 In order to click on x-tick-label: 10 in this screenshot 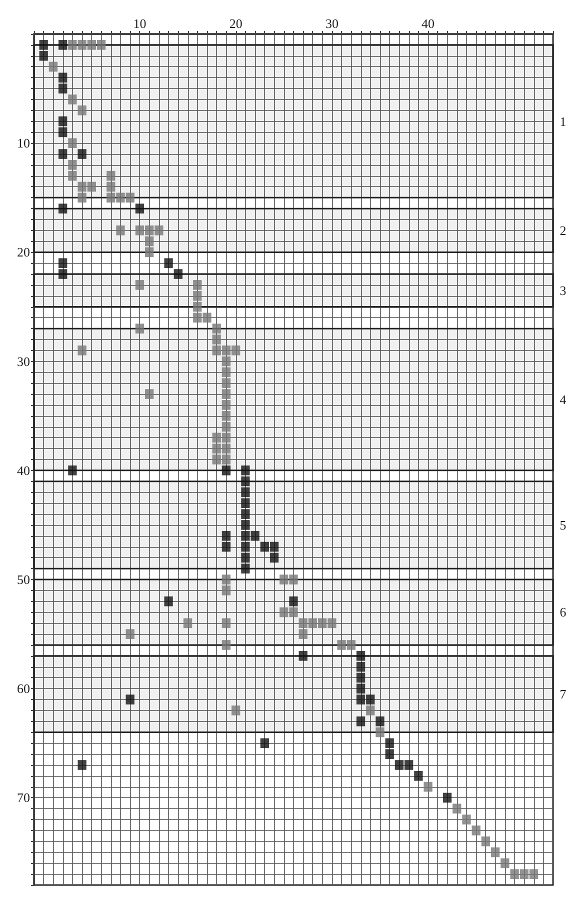, I will do `click(139, 23)`.